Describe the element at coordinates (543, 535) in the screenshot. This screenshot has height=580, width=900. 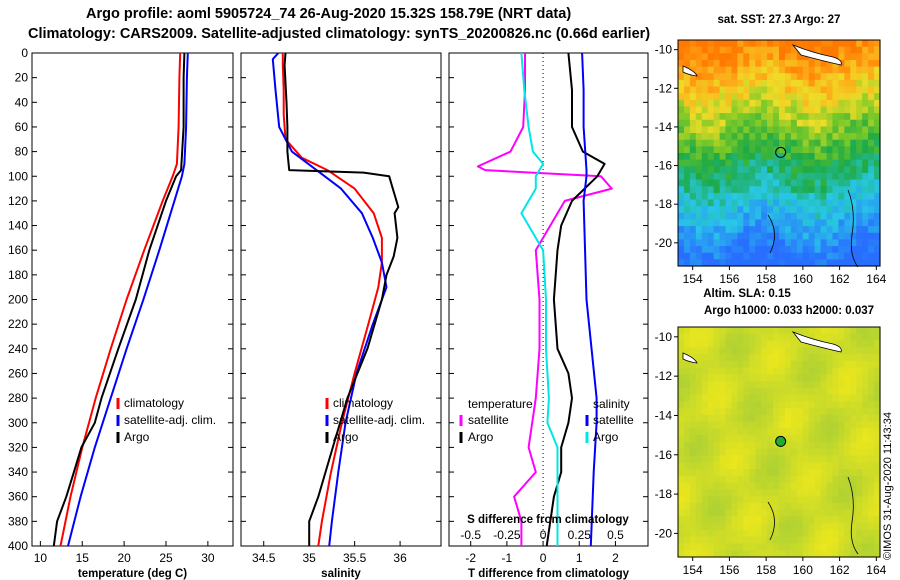
I see `secondary-tick-label: 0` at that location.